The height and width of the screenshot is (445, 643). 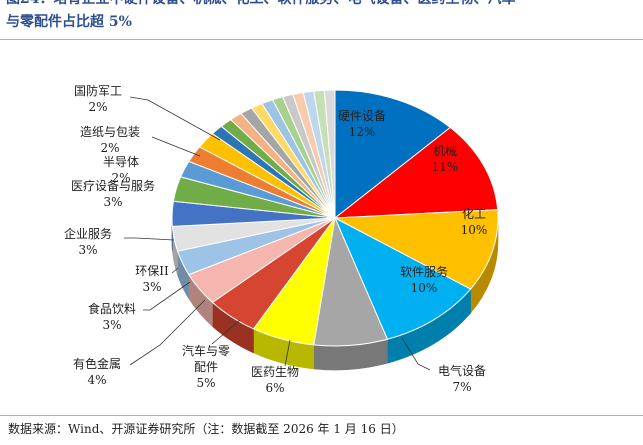 What do you see at coordinates (321, 415) in the screenshot?
I see `footer-divider` at bounding box center [321, 415].